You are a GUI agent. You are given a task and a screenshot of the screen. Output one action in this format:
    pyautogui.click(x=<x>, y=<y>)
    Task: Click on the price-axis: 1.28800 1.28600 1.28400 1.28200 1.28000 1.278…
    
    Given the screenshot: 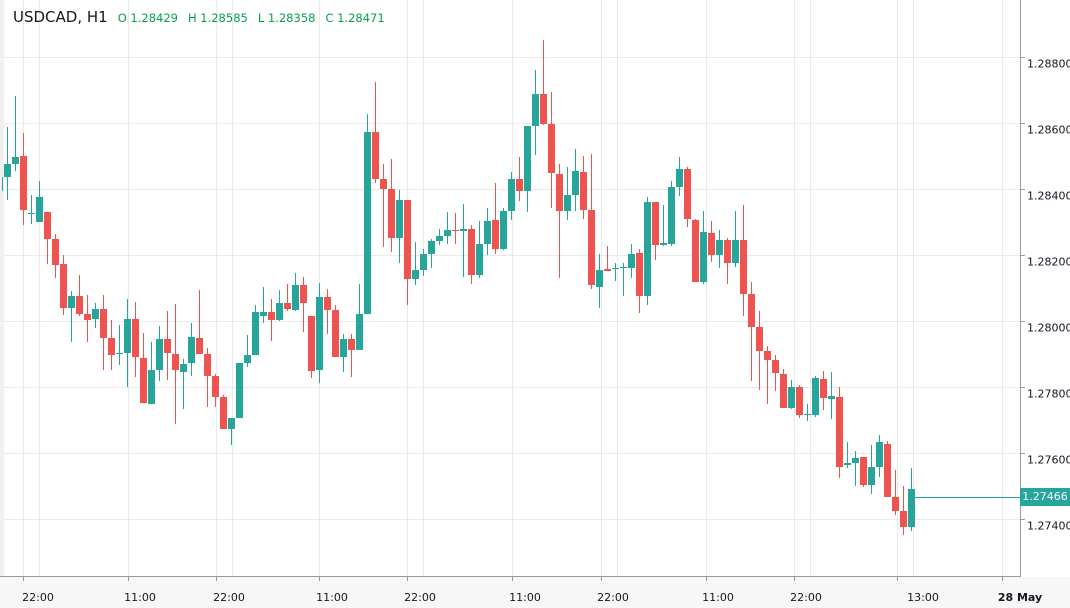 What is the action you would take?
    pyautogui.click(x=1045, y=295)
    